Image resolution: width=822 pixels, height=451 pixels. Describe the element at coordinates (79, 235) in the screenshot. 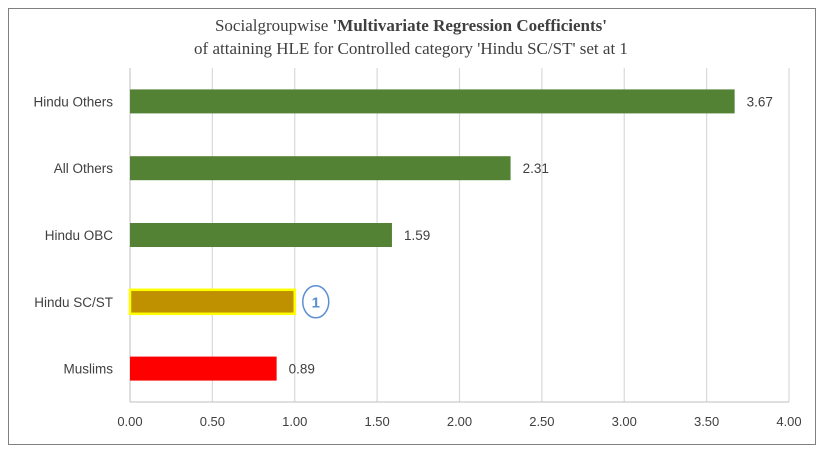

I see `category-label-hindu-obc: Hindu OBC` at that location.